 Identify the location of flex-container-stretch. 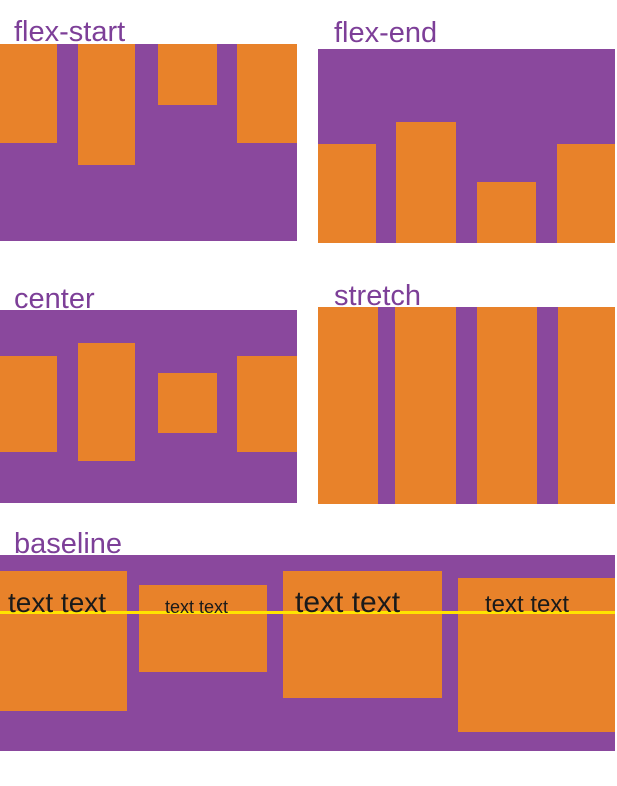
(466, 405).